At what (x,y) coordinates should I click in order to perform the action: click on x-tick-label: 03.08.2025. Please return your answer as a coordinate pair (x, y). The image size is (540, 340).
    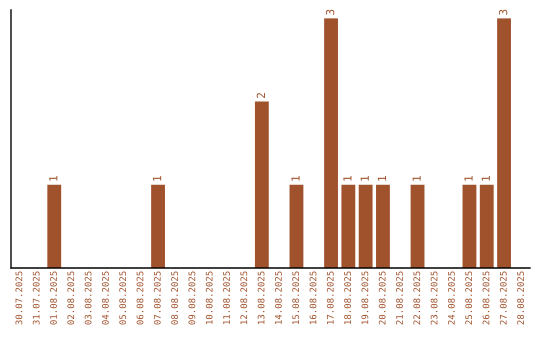
    Looking at the image, I should click on (88, 298).